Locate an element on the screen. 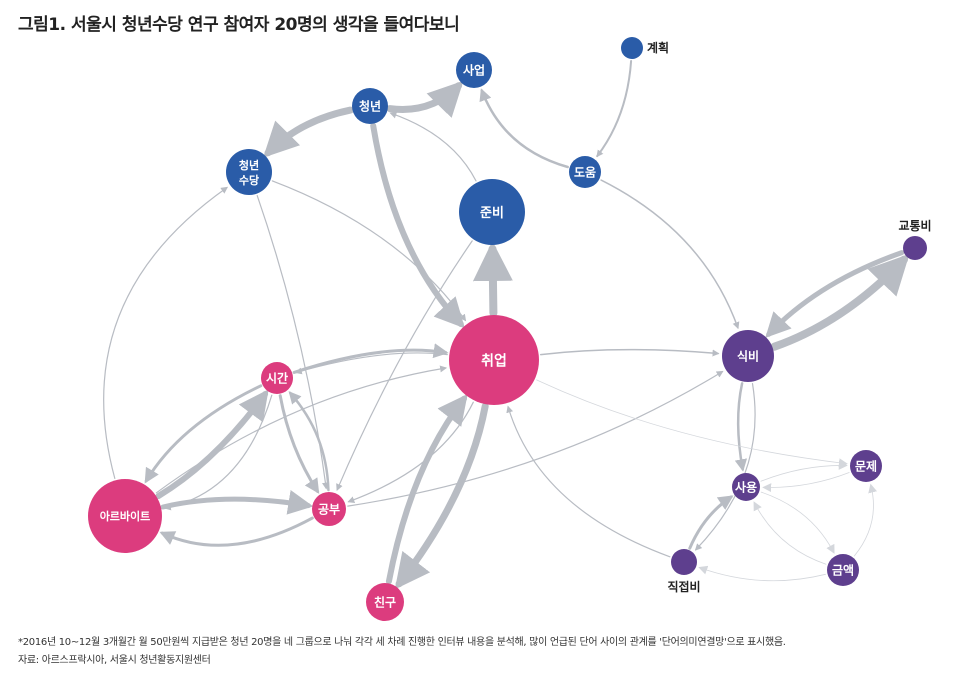  edge-junbi-to-gongbu is located at coordinates (404, 365).